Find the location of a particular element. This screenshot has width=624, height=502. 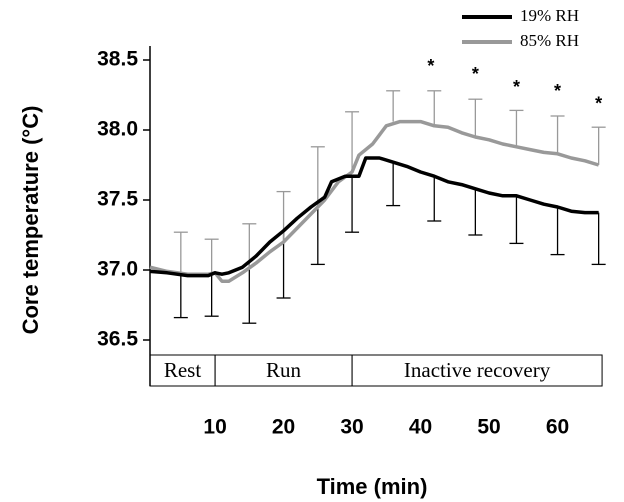

phase-label: Inactive recovery is located at coordinates (477, 370).